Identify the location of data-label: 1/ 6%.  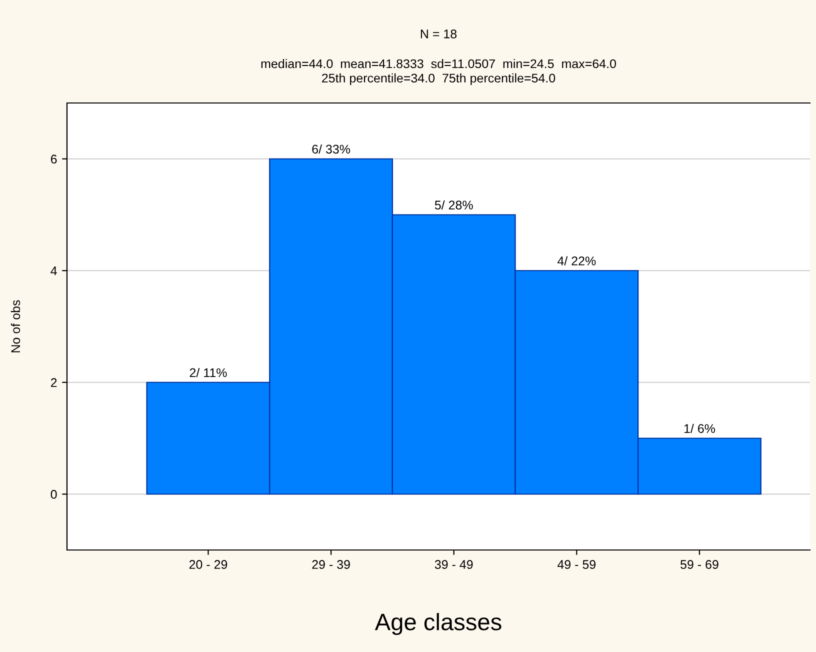
(700, 428).